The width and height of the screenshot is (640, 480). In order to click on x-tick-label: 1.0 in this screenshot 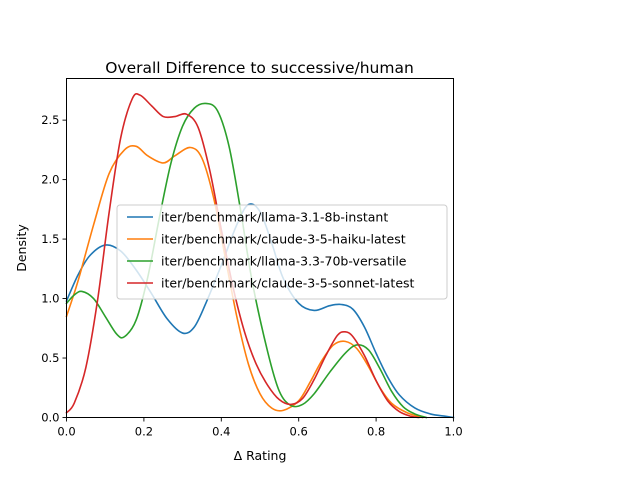, I will do `click(453, 432)`.